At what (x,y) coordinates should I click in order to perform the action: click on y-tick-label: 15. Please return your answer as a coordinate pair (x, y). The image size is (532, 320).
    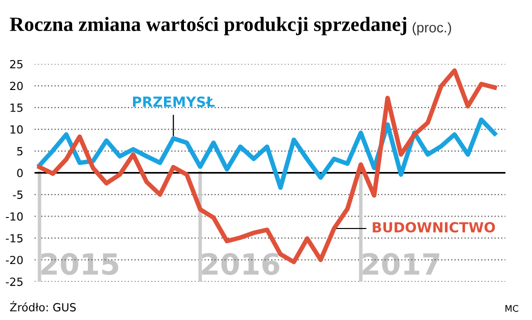
    Looking at the image, I should click on (16, 108).